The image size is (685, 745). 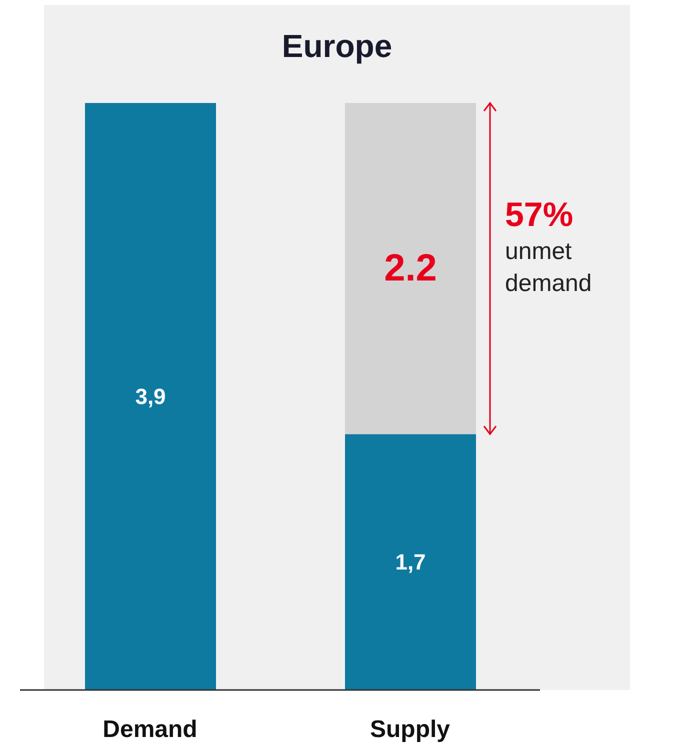 What do you see at coordinates (150, 396) in the screenshot?
I see `data-label: 3,9` at bounding box center [150, 396].